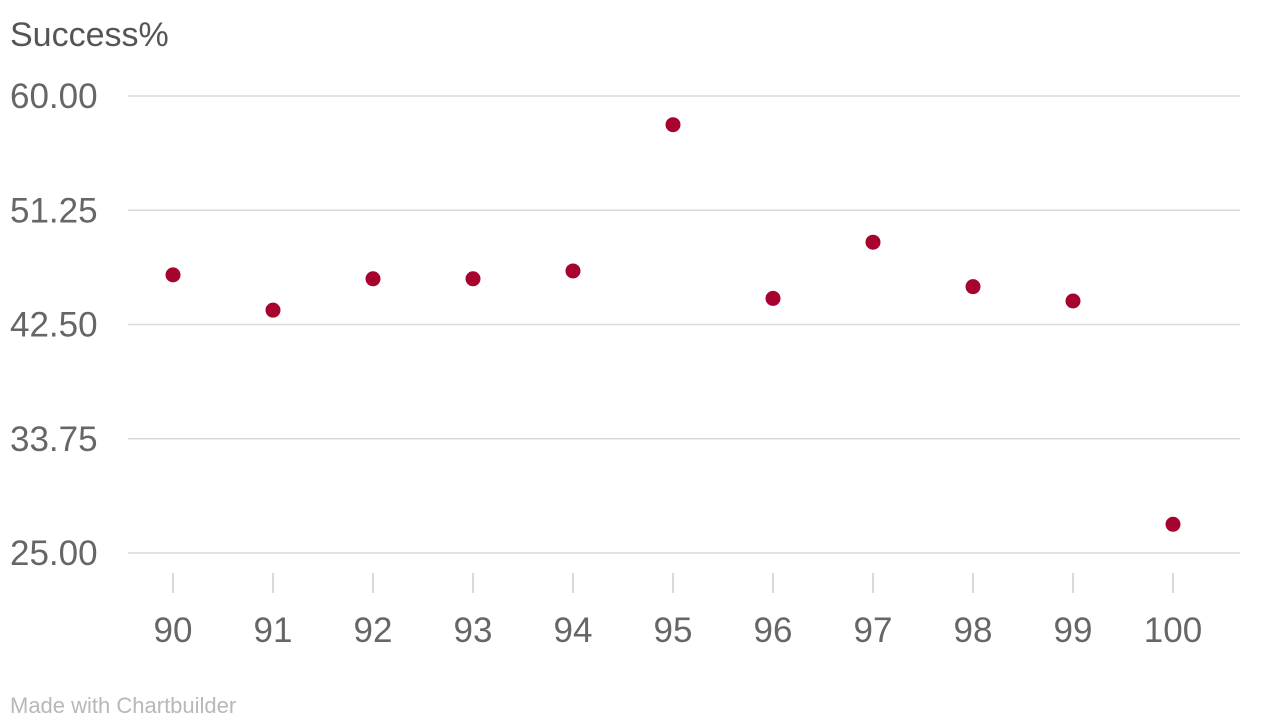 The width and height of the screenshot is (1280, 720). I want to click on x-tick-label: 98, so click(973, 630).